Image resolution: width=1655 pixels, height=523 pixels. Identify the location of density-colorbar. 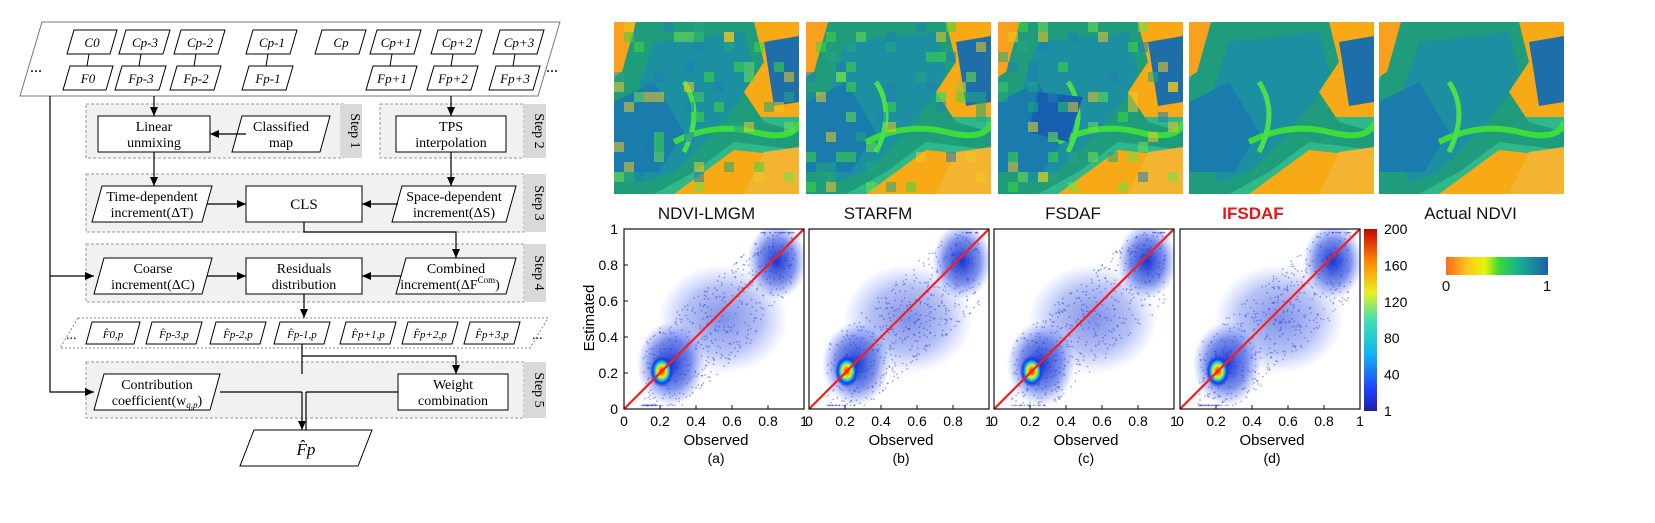
(1370, 320).